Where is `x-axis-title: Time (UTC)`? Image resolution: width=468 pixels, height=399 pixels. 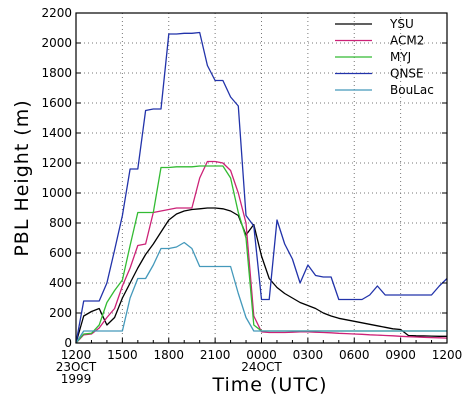 x-axis-title: Time (UTC) is located at coordinates (269, 385).